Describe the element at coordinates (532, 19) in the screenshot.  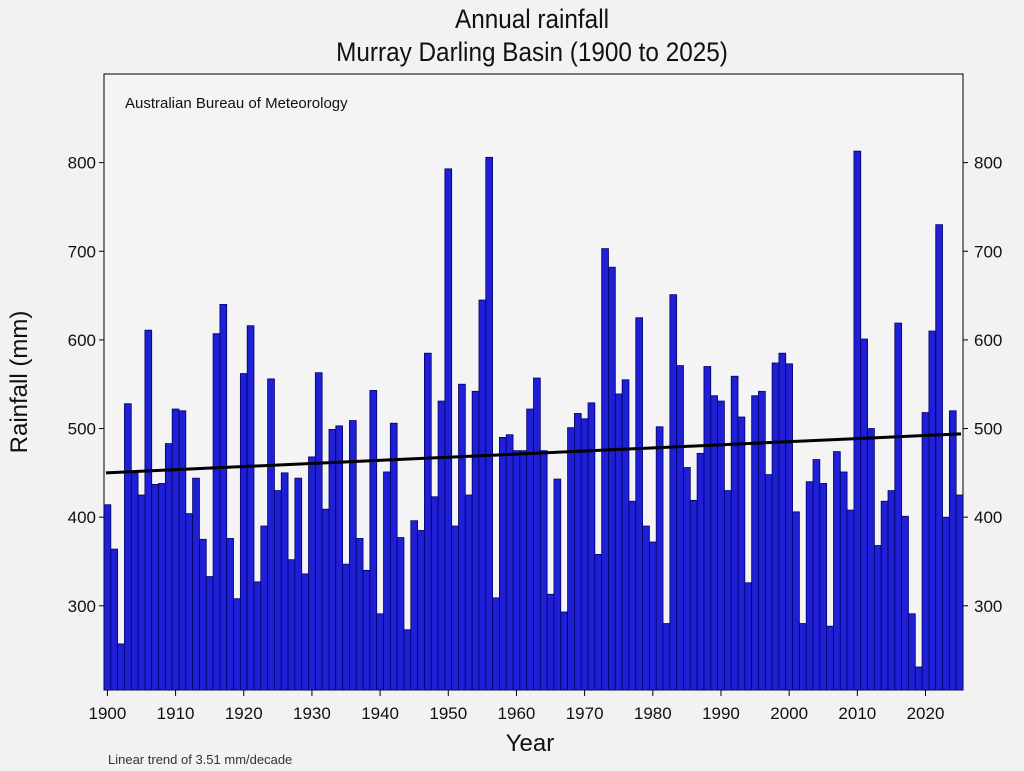
I see `chart-title: Annual rainfall` at that location.